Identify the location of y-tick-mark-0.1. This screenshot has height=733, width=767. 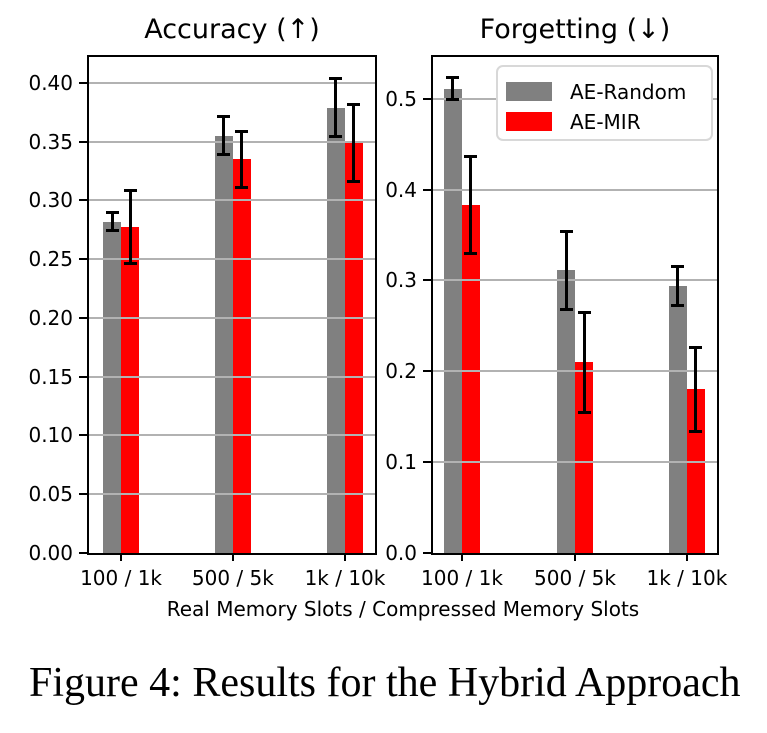
(427, 462).